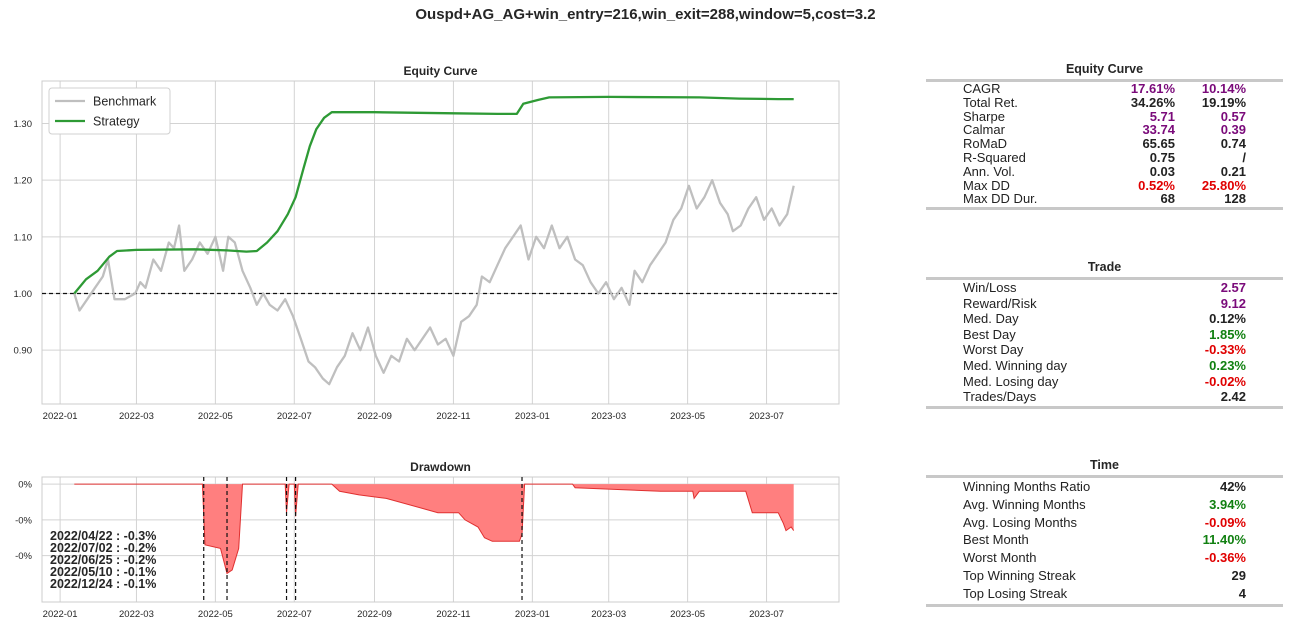 The image size is (1291, 631). I want to click on stats-row: Best Day 1.85%, so click(1108, 335).